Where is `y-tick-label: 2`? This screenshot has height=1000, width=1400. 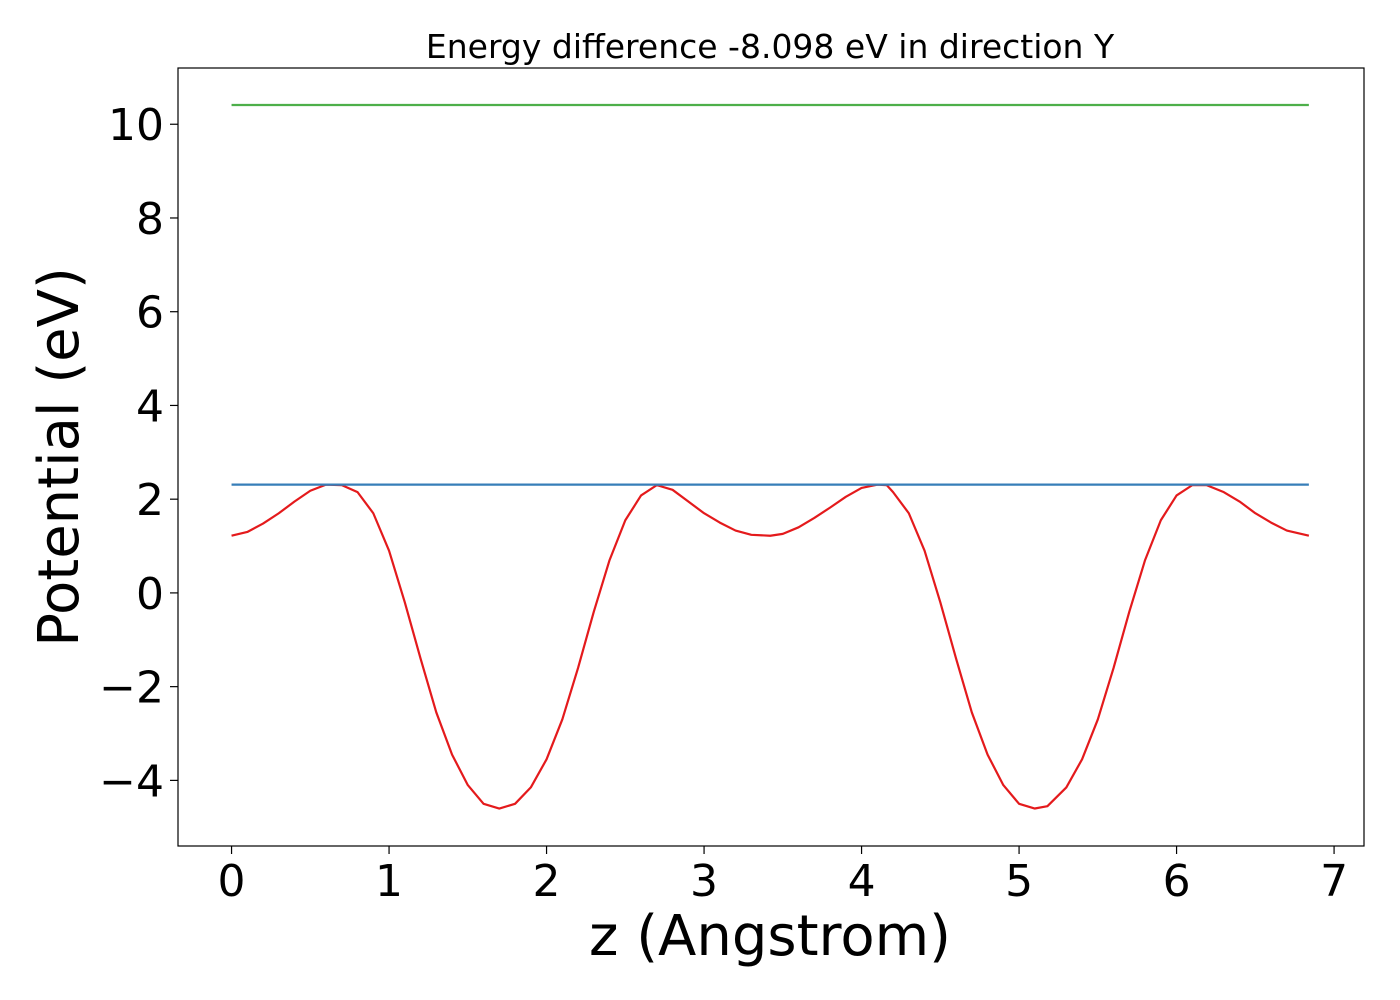
y-tick-label: 2 is located at coordinates (150, 500).